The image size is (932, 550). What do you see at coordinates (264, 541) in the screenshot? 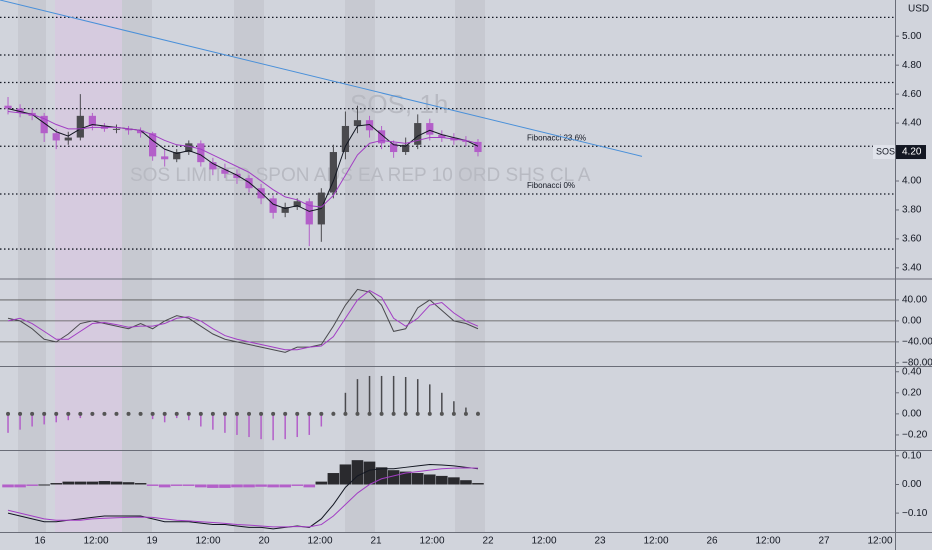
I see `x-tick-label: 20` at bounding box center [264, 541].